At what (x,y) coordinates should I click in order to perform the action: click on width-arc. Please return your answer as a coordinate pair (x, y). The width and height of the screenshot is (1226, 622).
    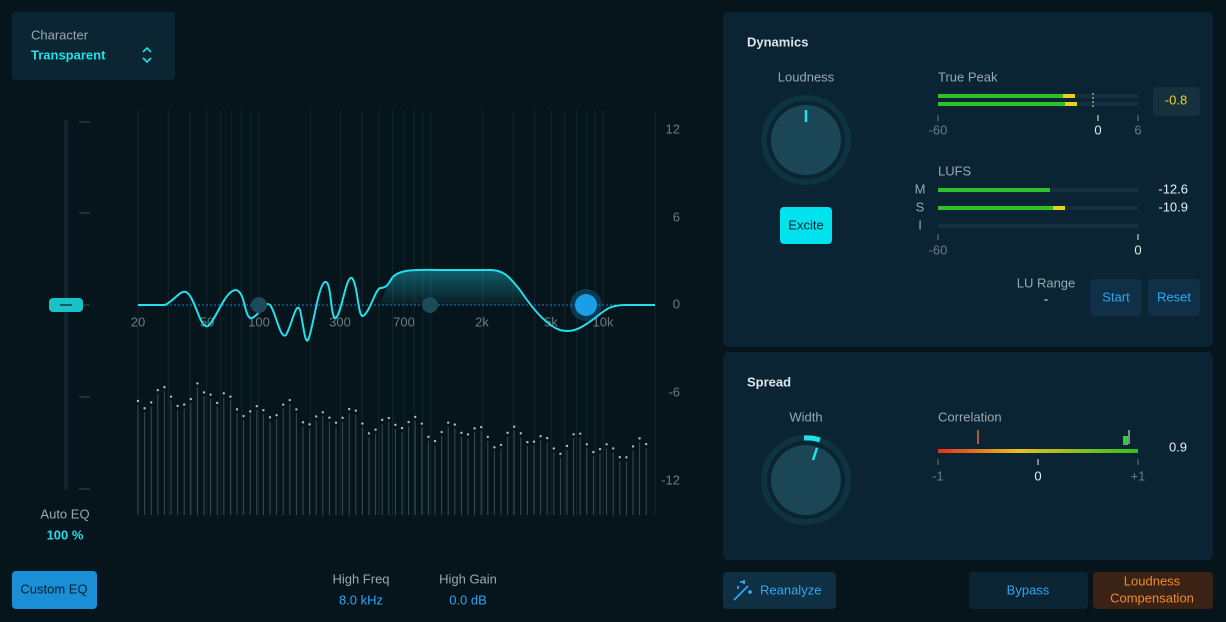
    Looking at the image, I should click on (812, 439).